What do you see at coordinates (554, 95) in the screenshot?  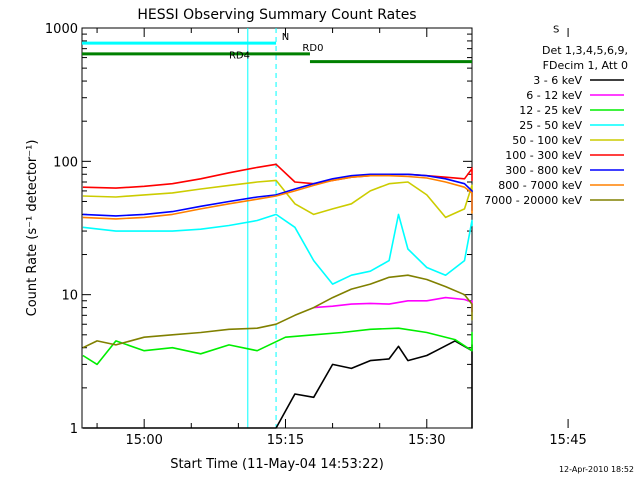 I see `legend-label: 6 - 12 keV` at bounding box center [554, 95].